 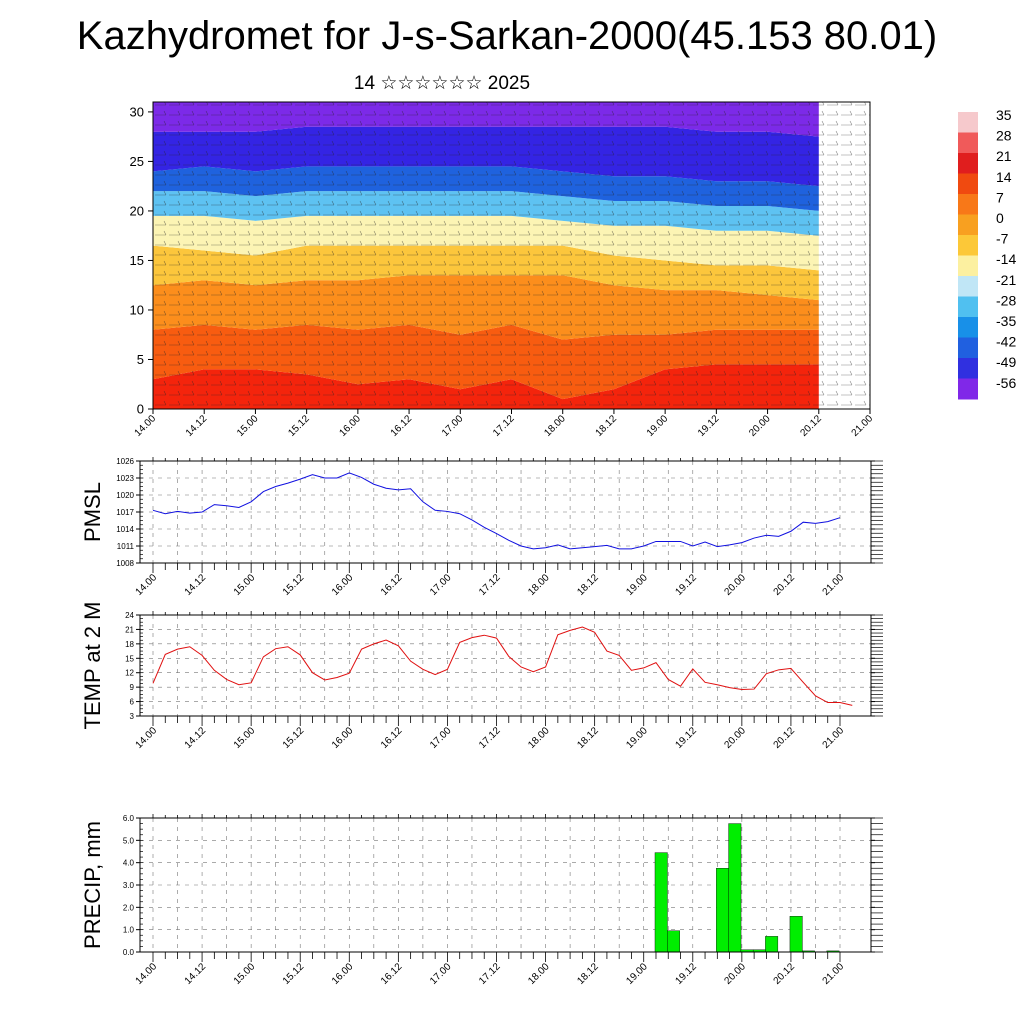 I want to click on x-tick-label: 14.12, so click(x=196, y=738).